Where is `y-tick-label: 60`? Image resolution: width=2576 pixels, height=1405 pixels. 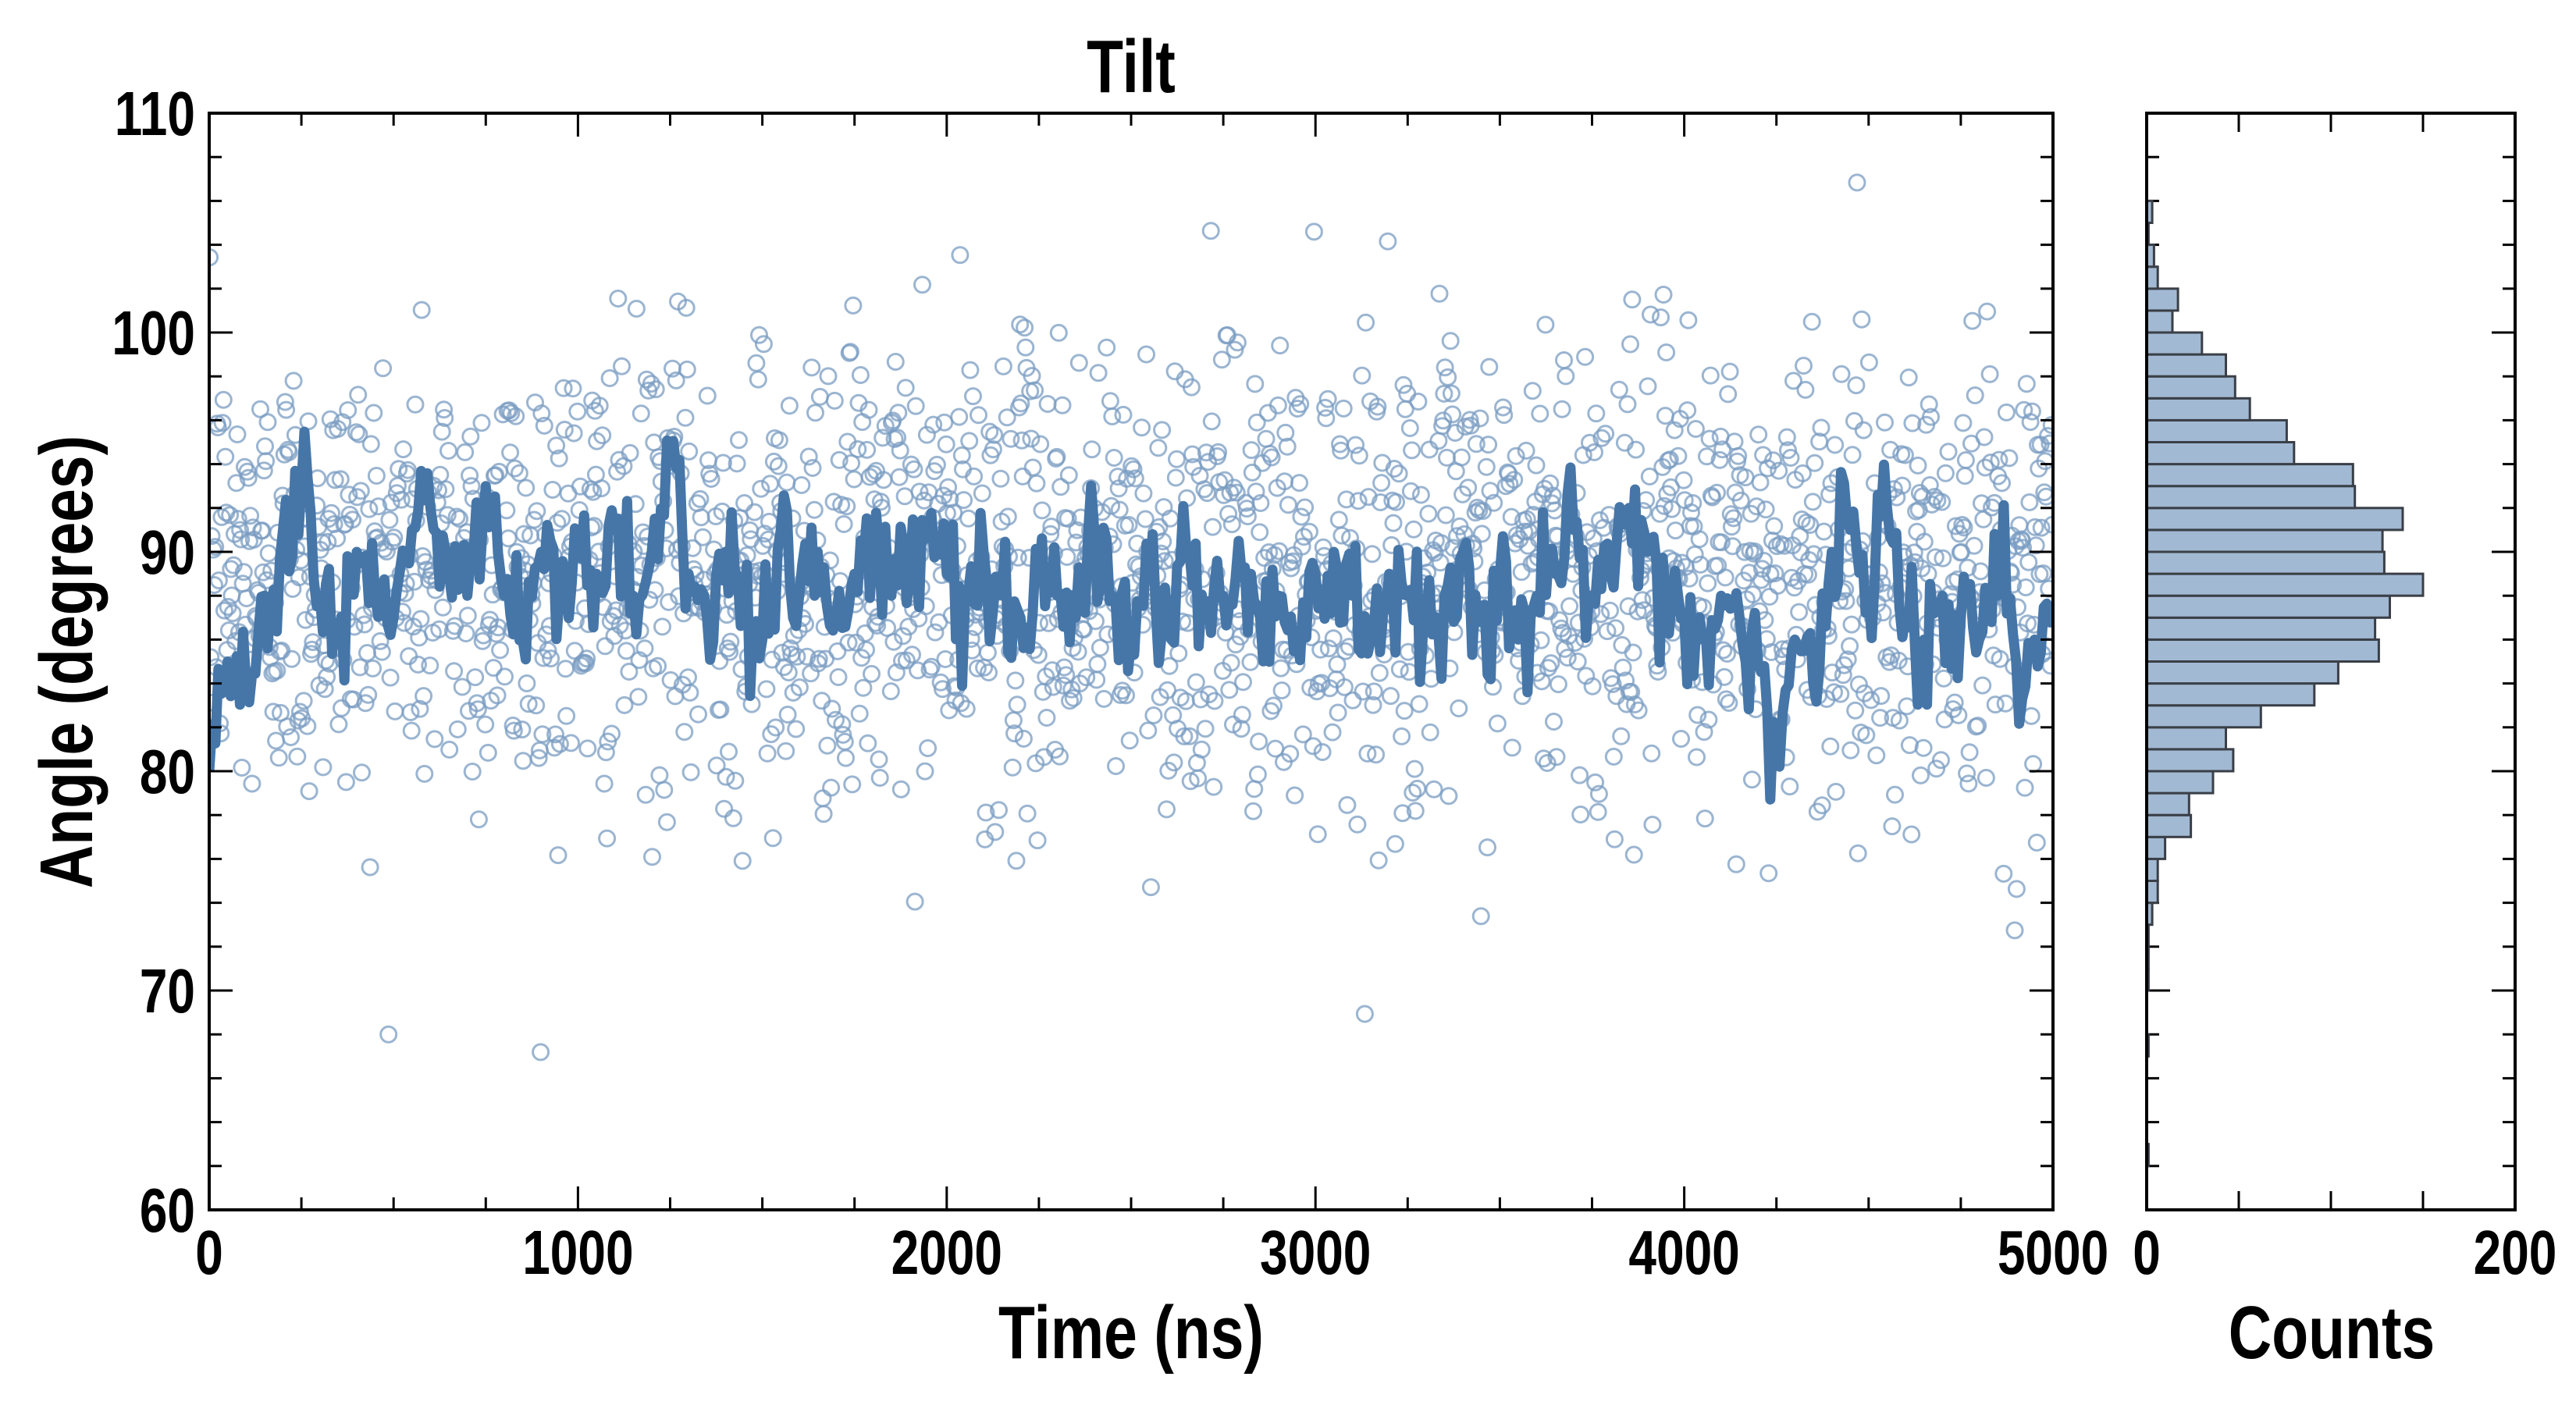 y-tick-label: 60 is located at coordinates (167, 1211).